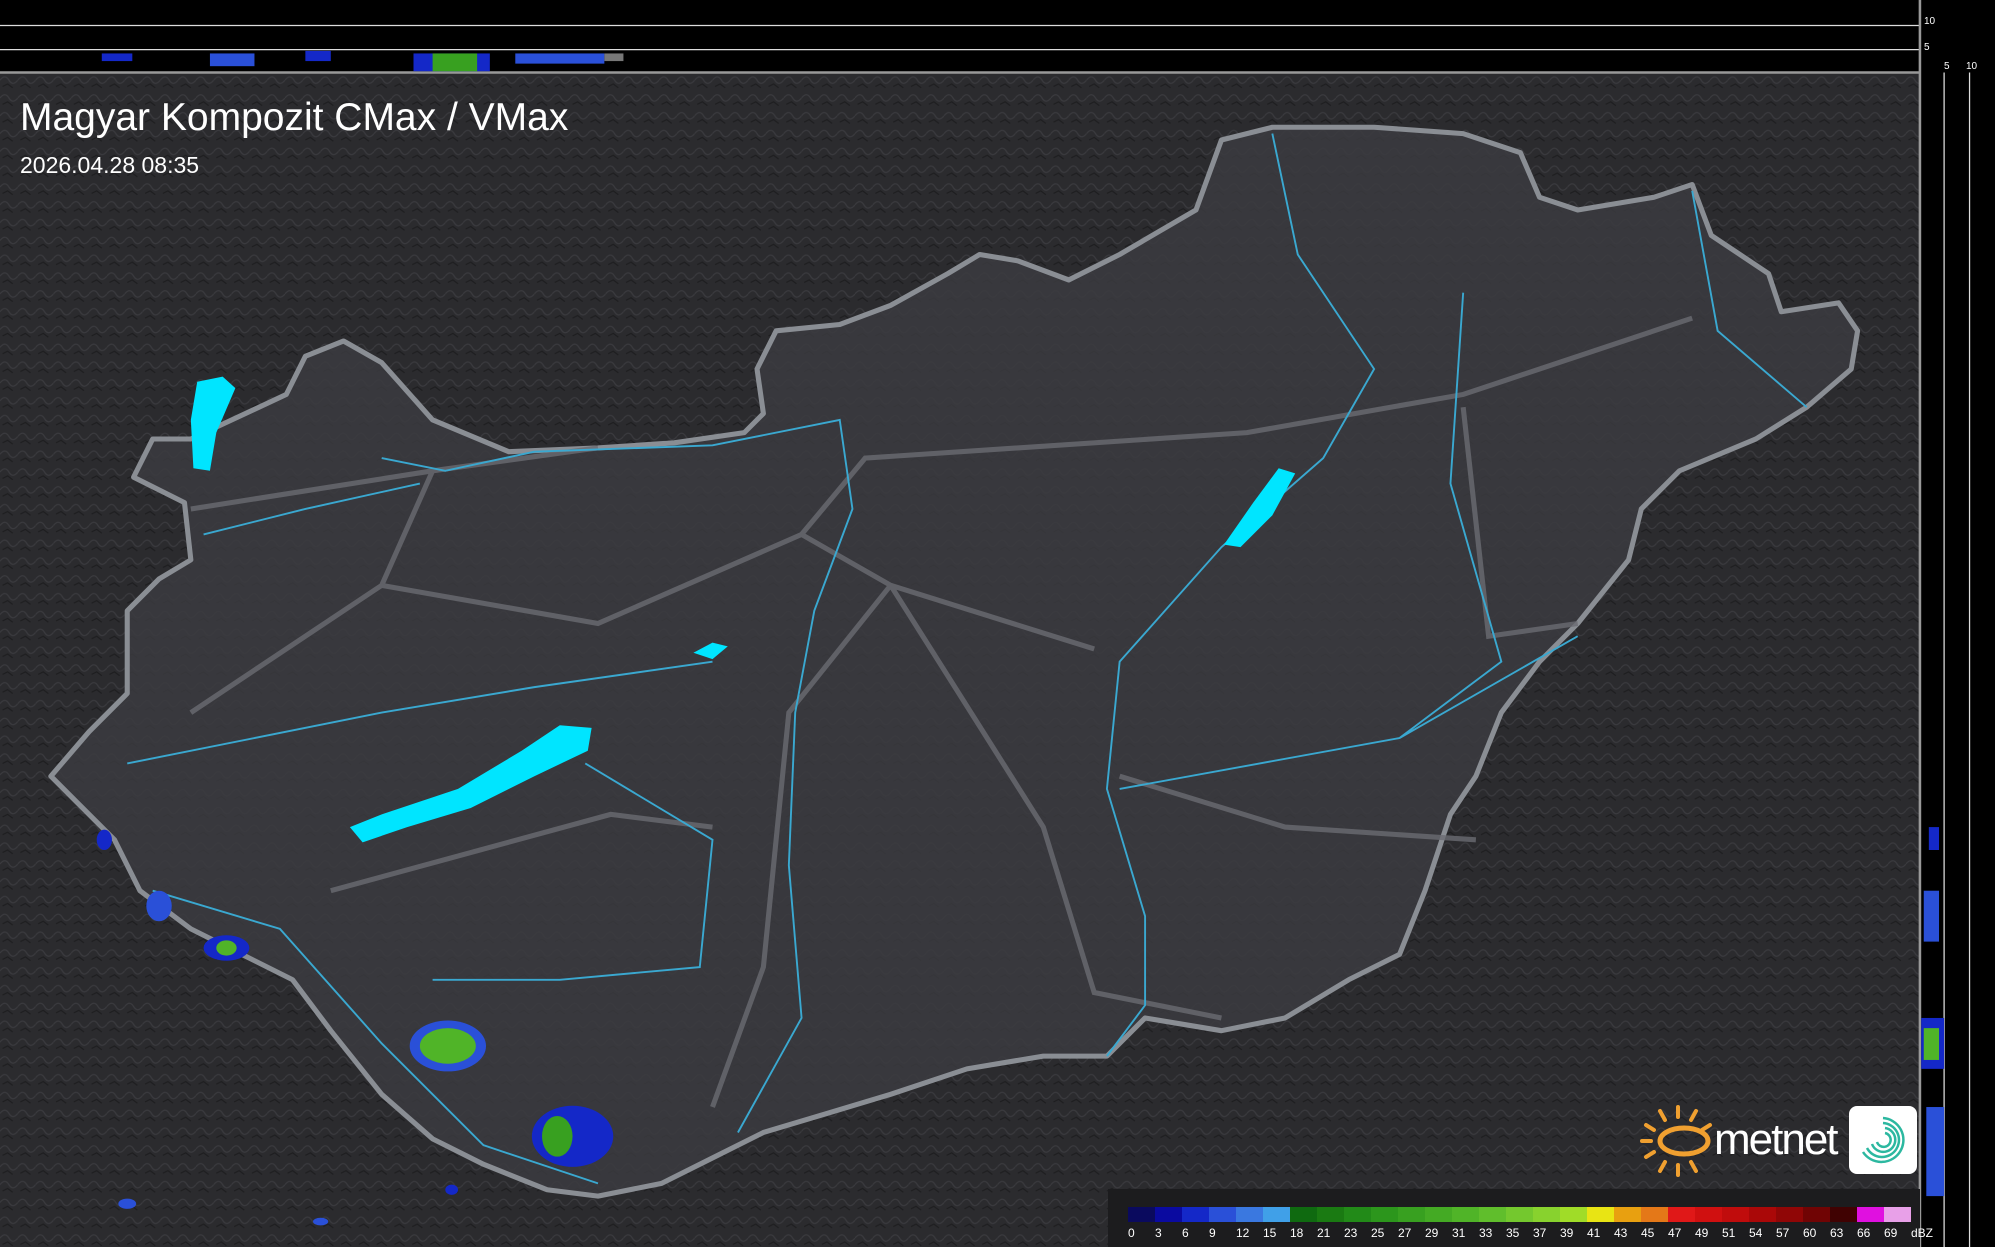 This screenshot has height=1247, width=1995. Describe the element at coordinates (1702, 1233) in the screenshot. I see `legend-label: 49` at that location.